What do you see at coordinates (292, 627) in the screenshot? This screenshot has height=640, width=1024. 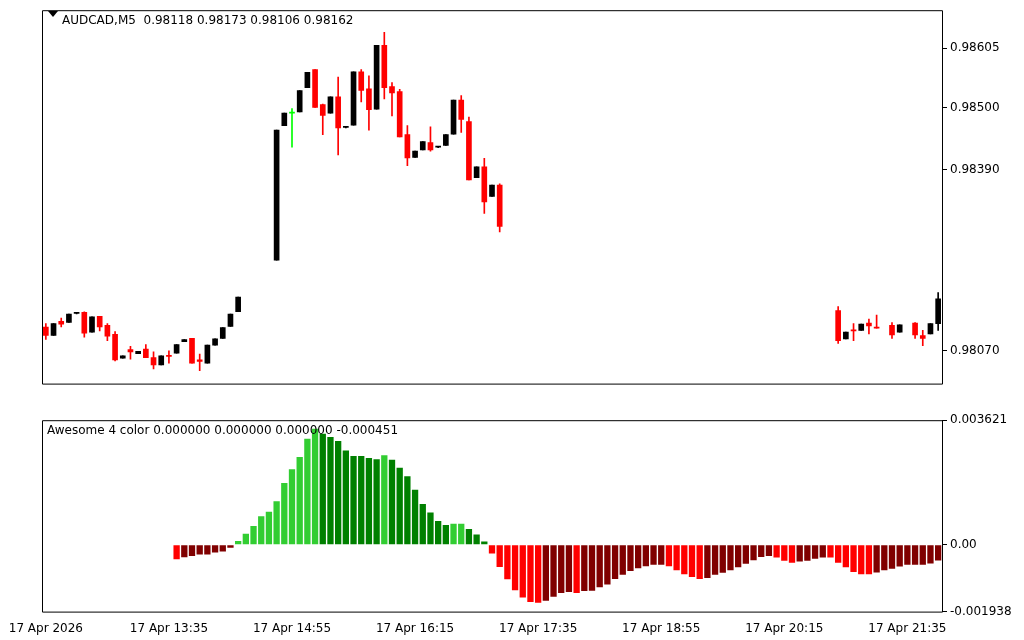 I see `x-tick-label: 17 Apr 14:55` at bounding box center [292, 627].